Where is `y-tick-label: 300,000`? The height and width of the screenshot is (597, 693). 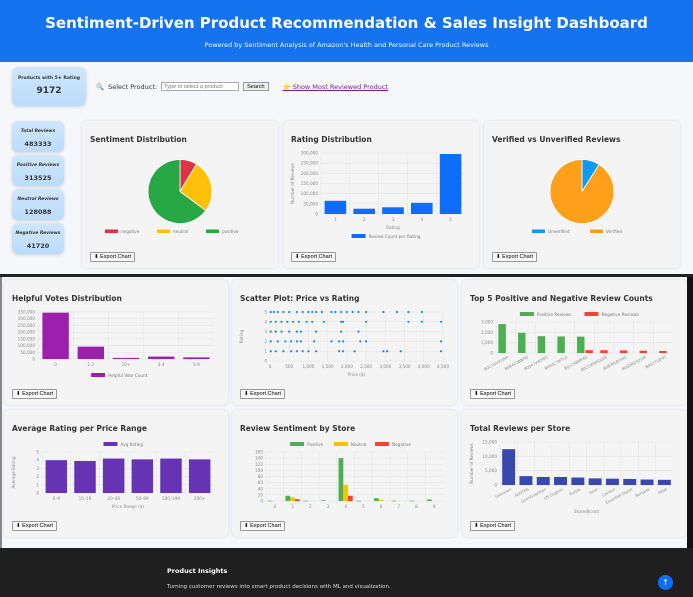 y-tick-label: 300,000 is located at coordinates (310, 153).